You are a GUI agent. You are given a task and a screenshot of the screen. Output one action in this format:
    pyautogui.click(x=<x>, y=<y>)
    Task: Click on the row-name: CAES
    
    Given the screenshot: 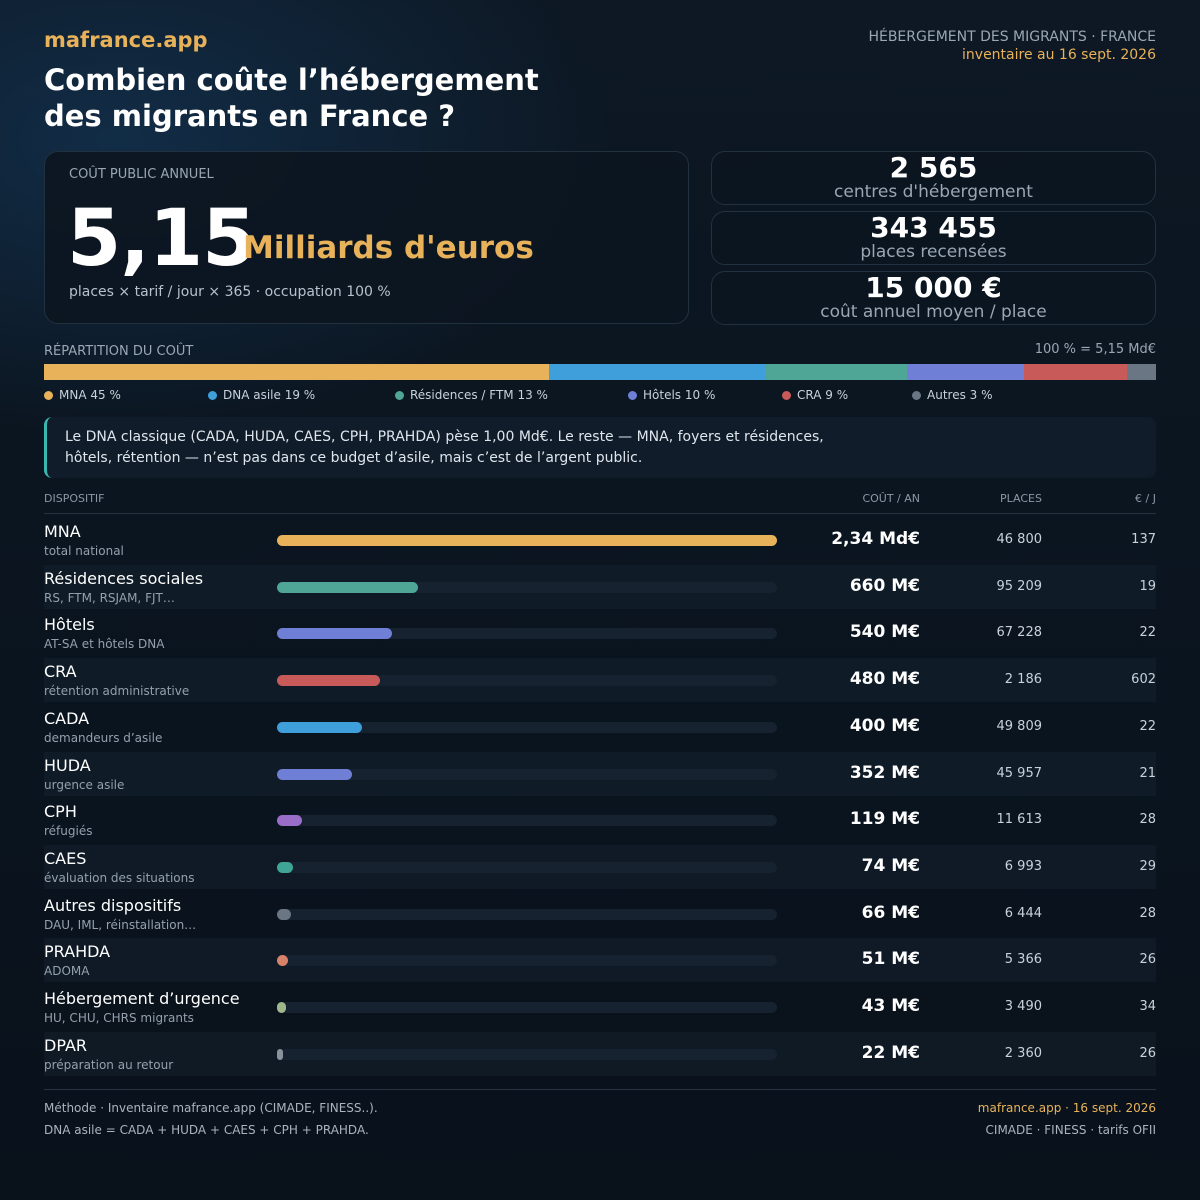 What is the action you would take?
    pyautogui.click(x=65, y=858)
    